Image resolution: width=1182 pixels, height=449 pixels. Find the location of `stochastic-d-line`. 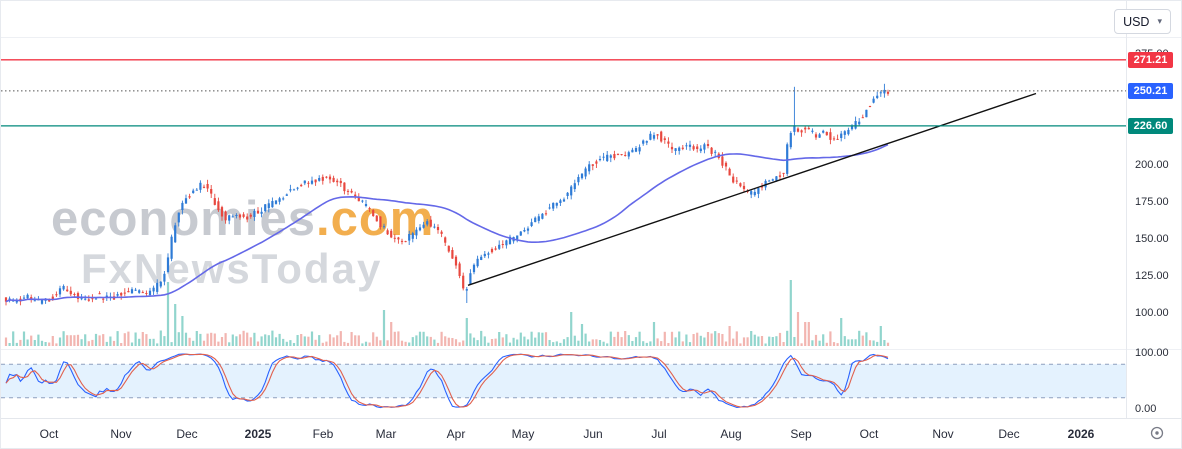

stochastic-d-line is located at coordinates (447, 380).